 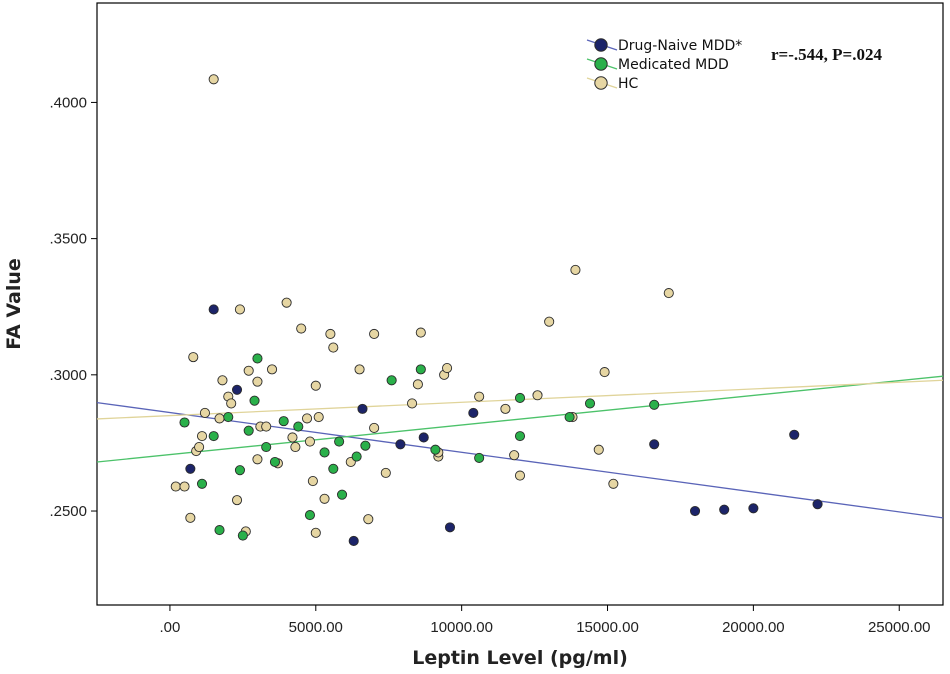 I want to click on y-tick-label: .4000, so click(x=68, y=102).